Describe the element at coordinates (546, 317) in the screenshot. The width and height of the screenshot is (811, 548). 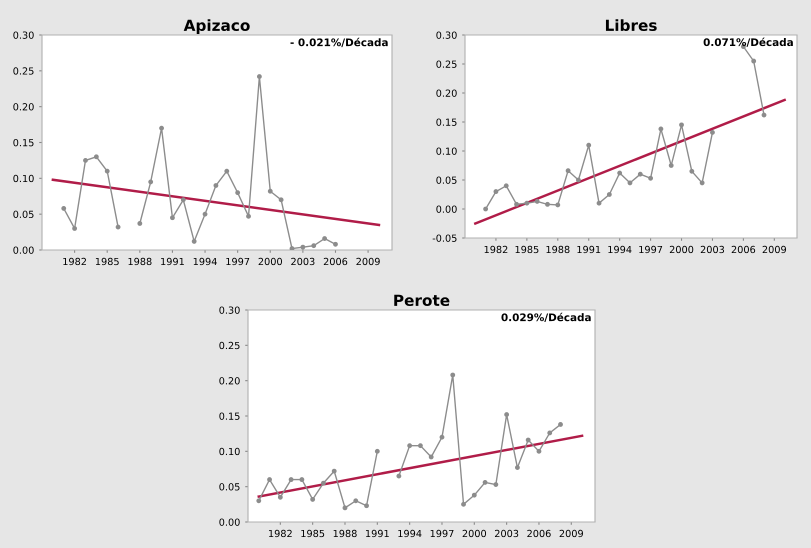
I see `annotation: 0.029%/Década` at that location.